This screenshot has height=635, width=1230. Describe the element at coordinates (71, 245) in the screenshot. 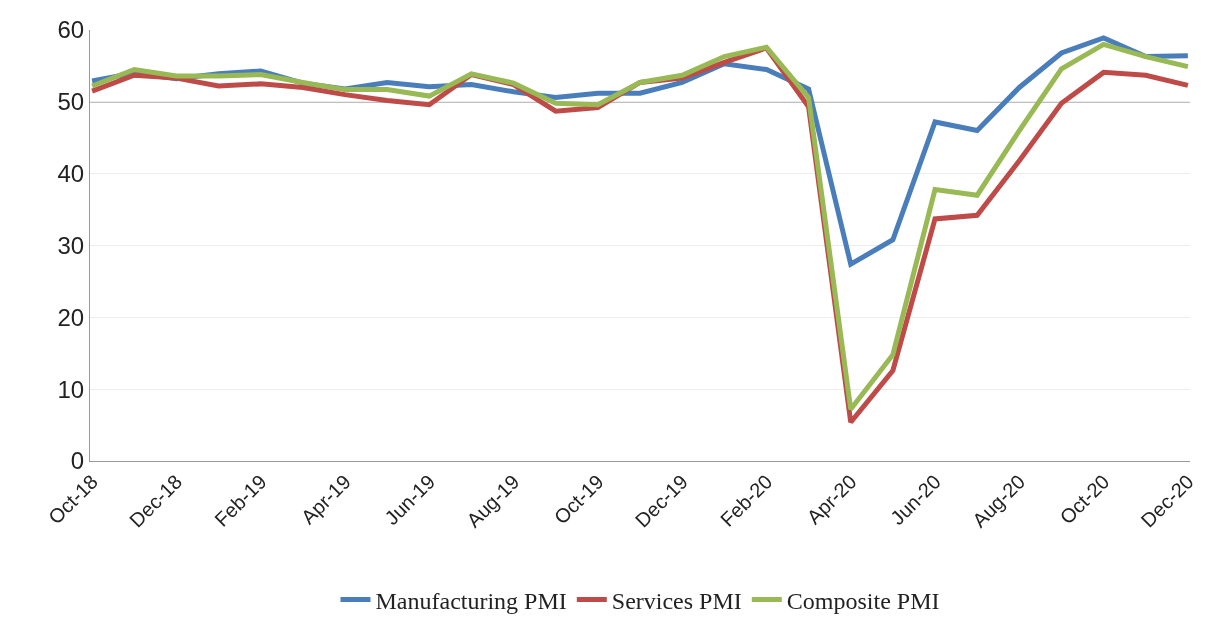

I see `y-tick-label: 30` at that location.